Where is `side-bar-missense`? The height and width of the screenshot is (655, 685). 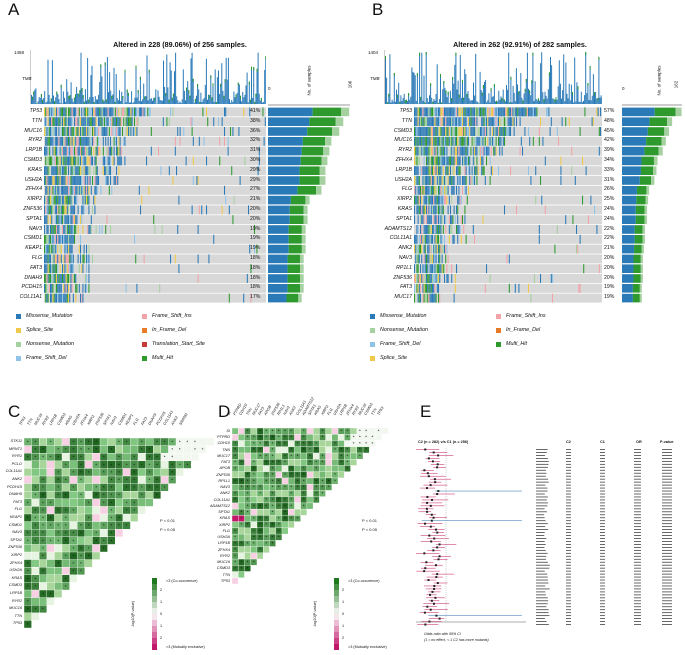
side-bar-missense is located at coordinates (278, 288).